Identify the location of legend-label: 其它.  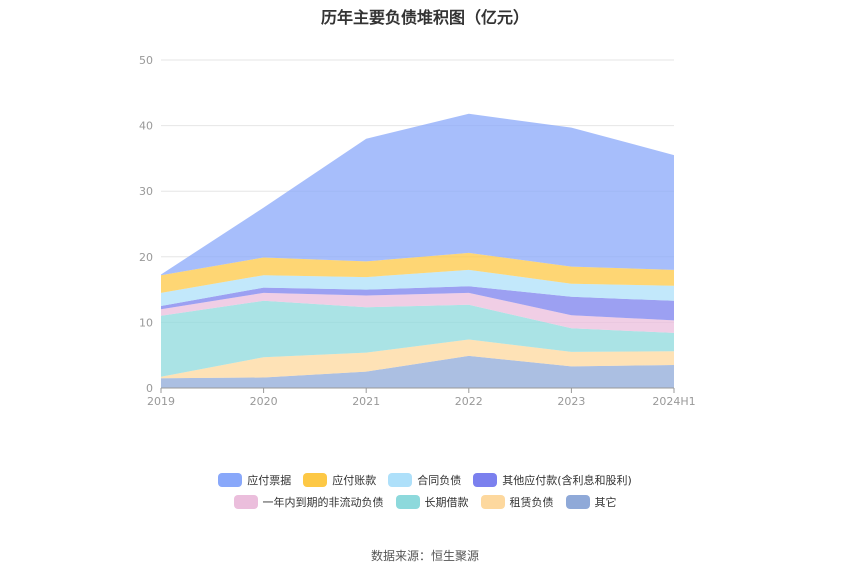
(605, 502).